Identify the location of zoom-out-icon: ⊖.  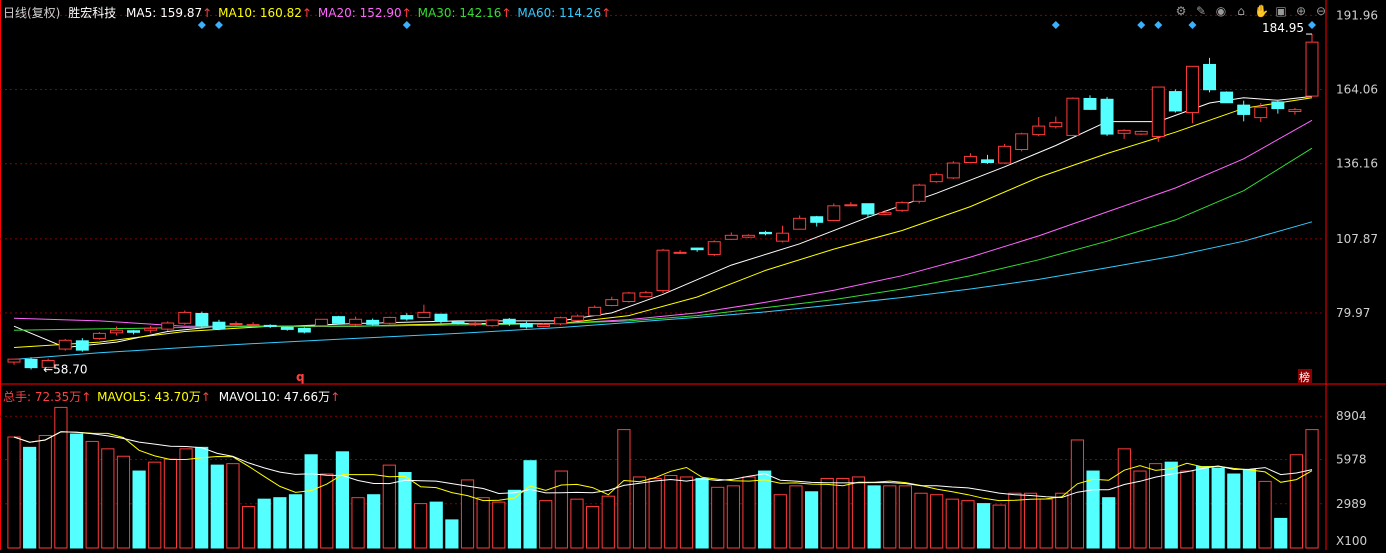
(1321, 11).